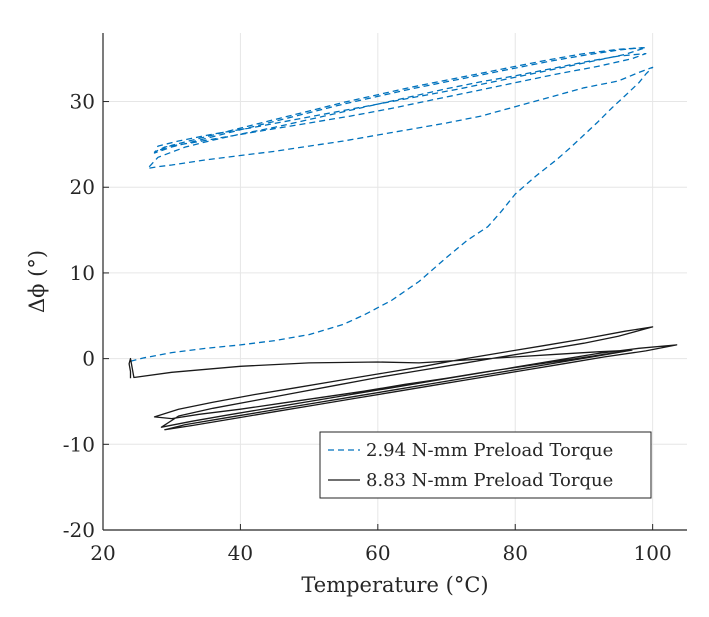  What do you see at coordinates (403, 378) in the screenshot?
I see `series-2-line` at bounding box center [403, 378].